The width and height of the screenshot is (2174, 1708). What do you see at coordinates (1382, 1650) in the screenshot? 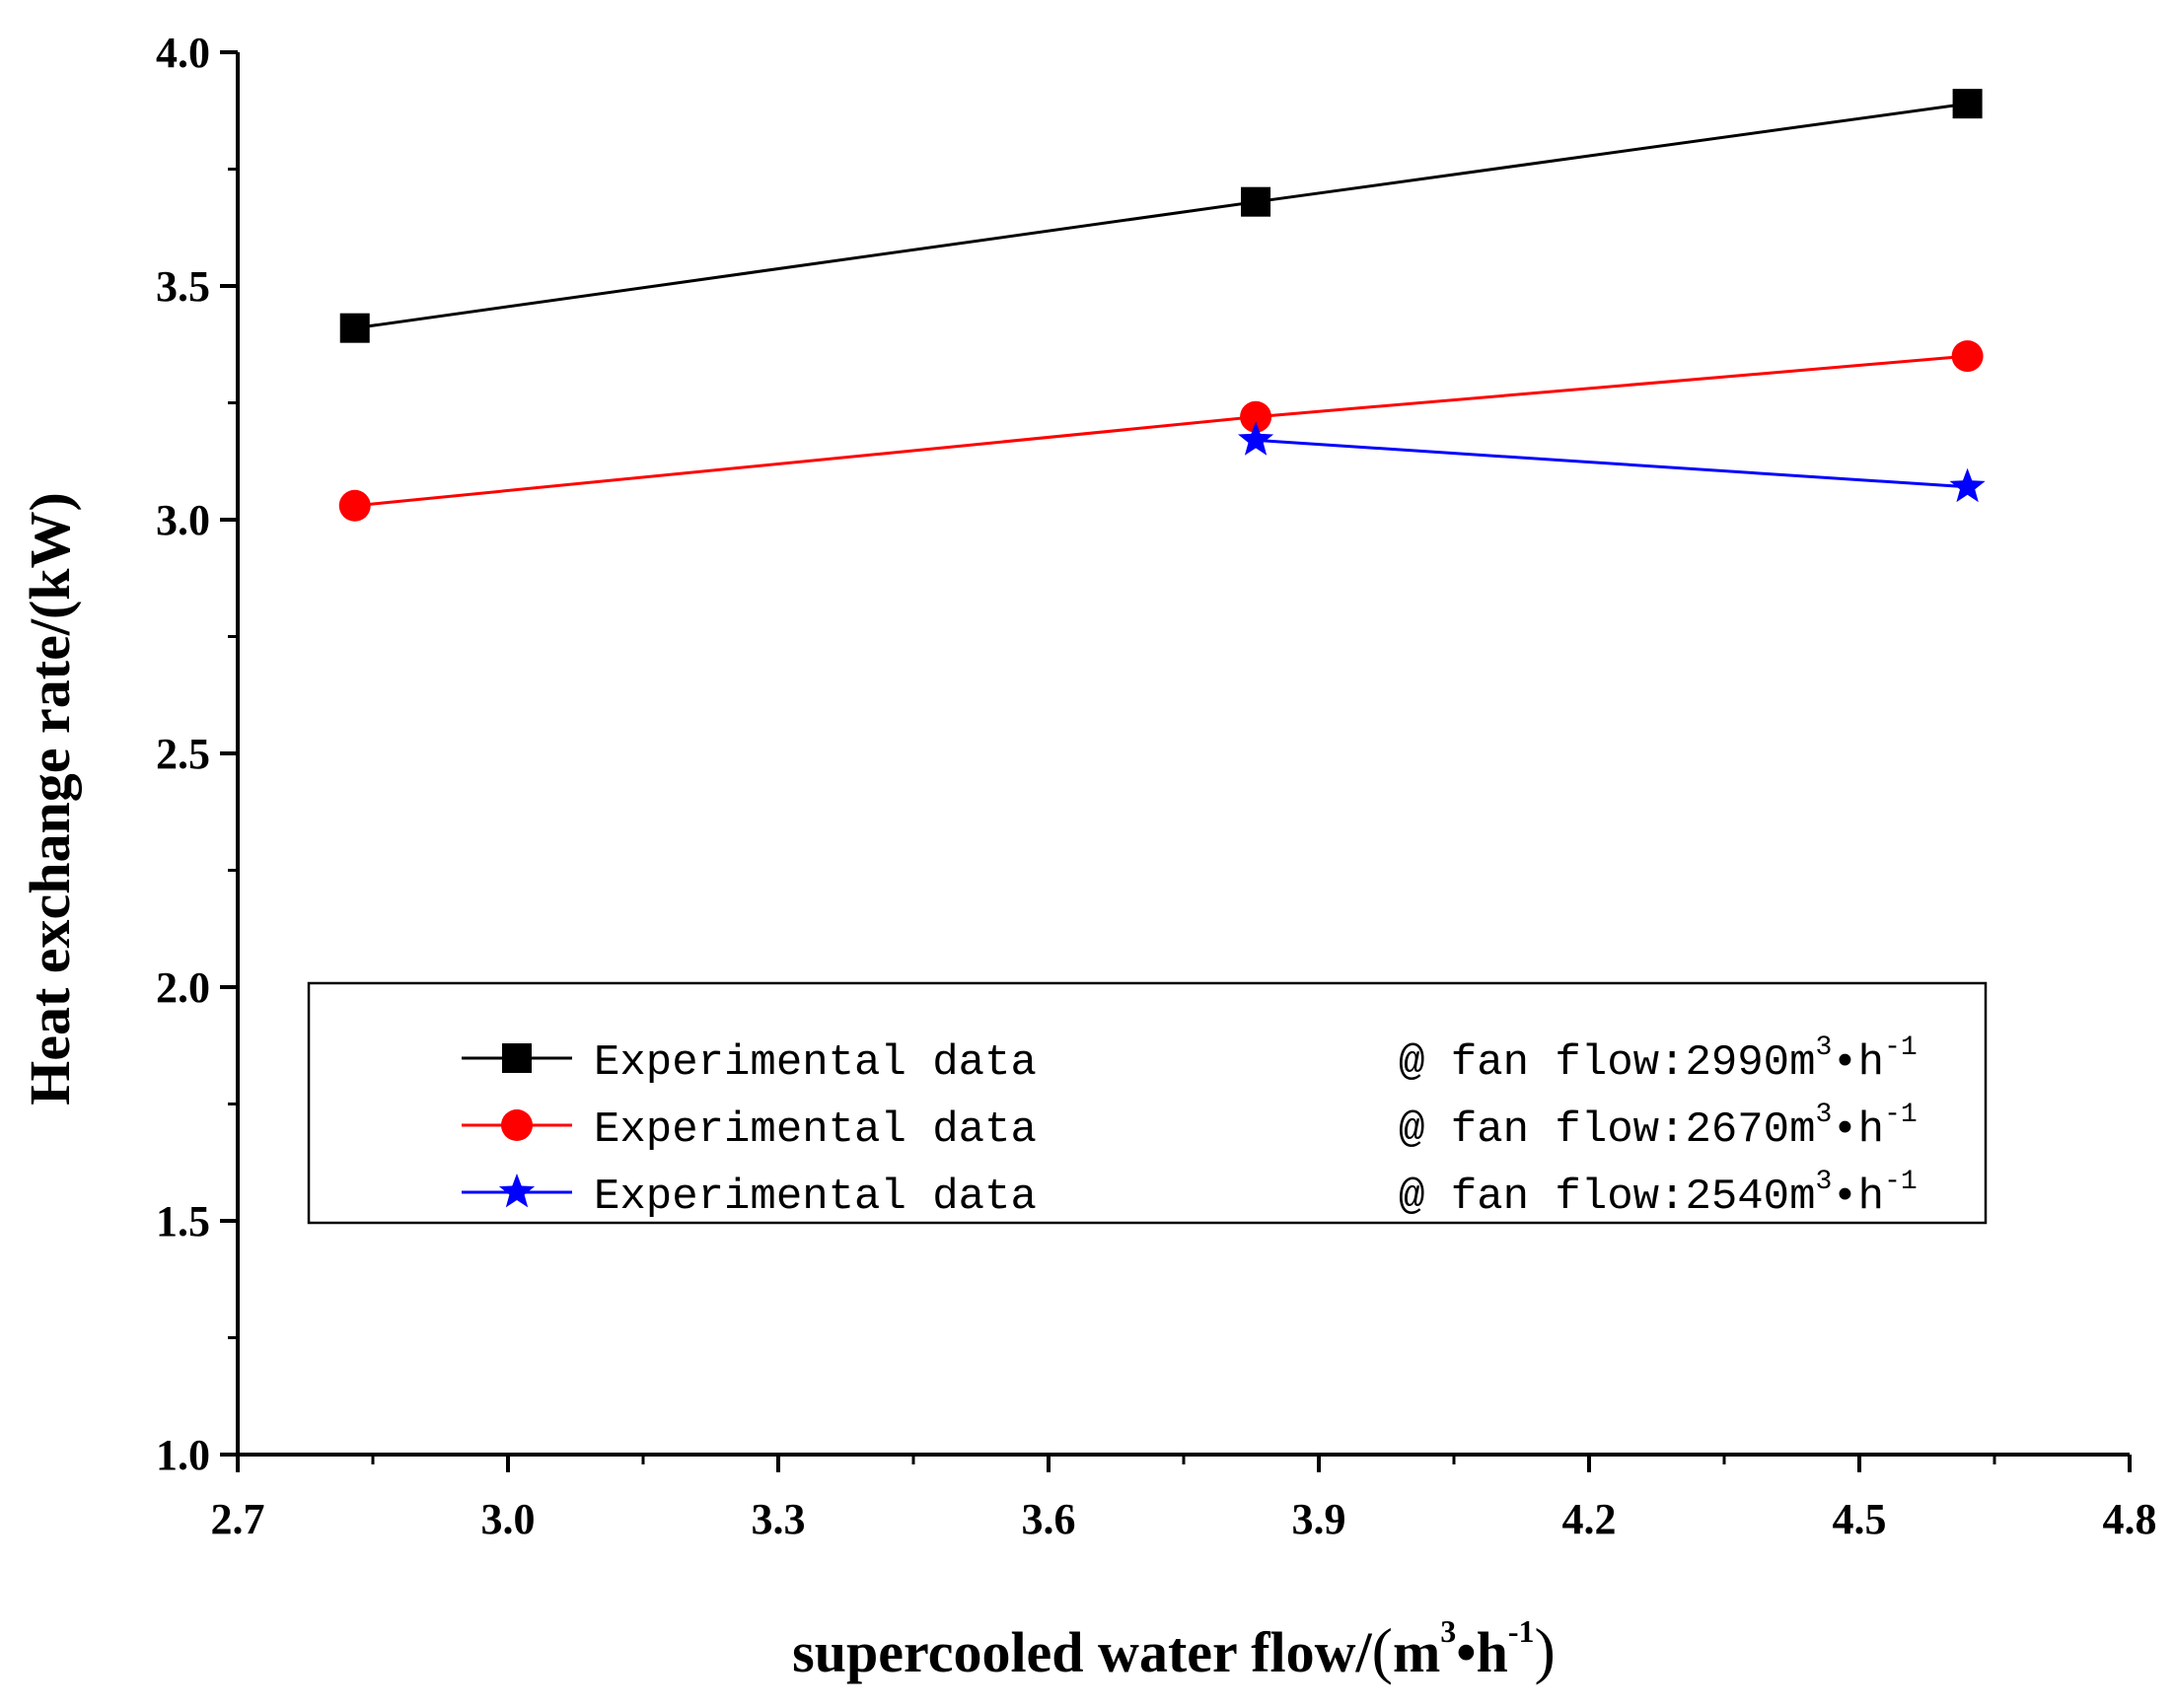
I see `x-axis-title-open-paren: (` at bounding box center [1382, 1650].